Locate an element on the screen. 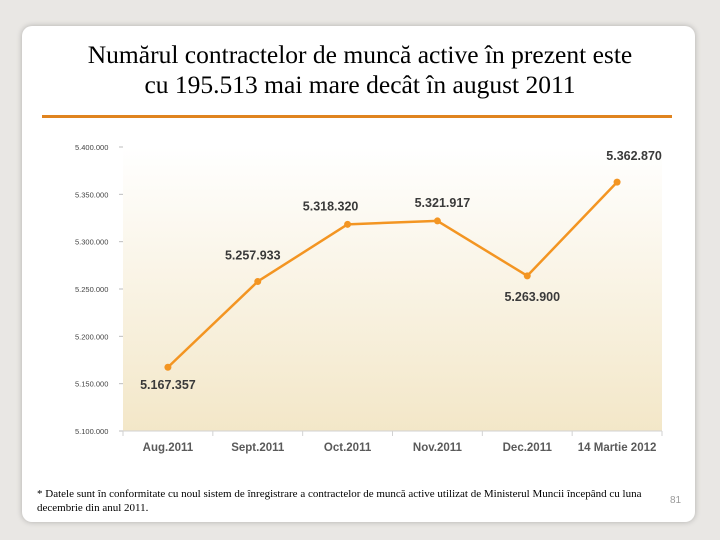 This screenshot has width=720, height=540. x-tick-label: Aug.2011 is located at coordinates (168, 448).